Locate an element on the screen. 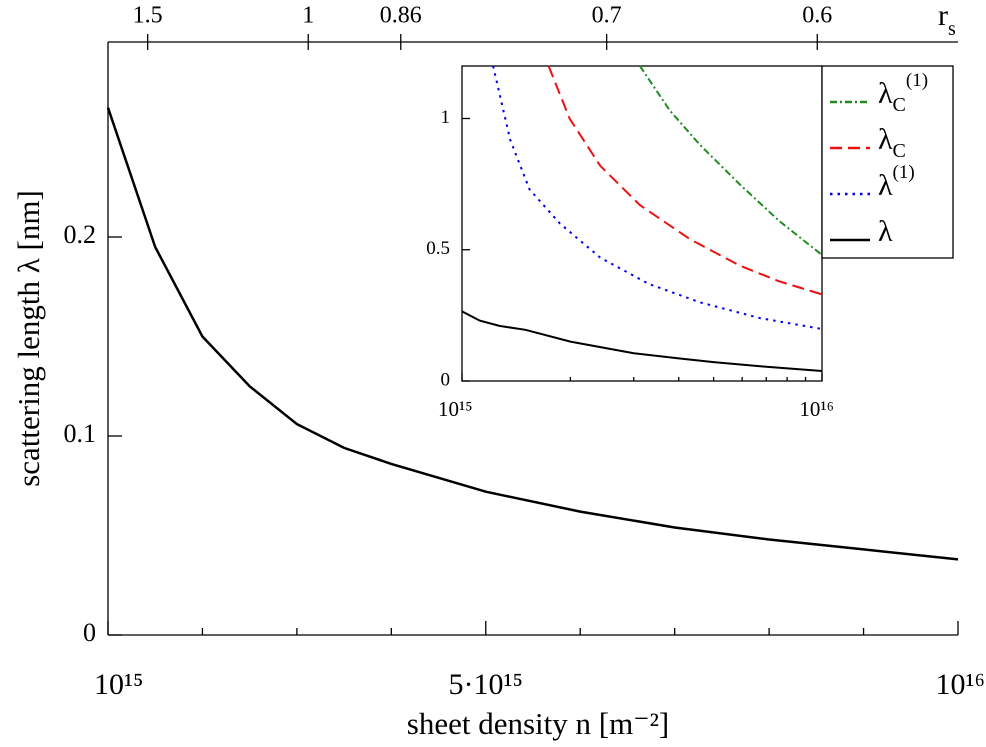 The image size is (986, 747). x2-label-main: r is located at coordinates (943, 16).